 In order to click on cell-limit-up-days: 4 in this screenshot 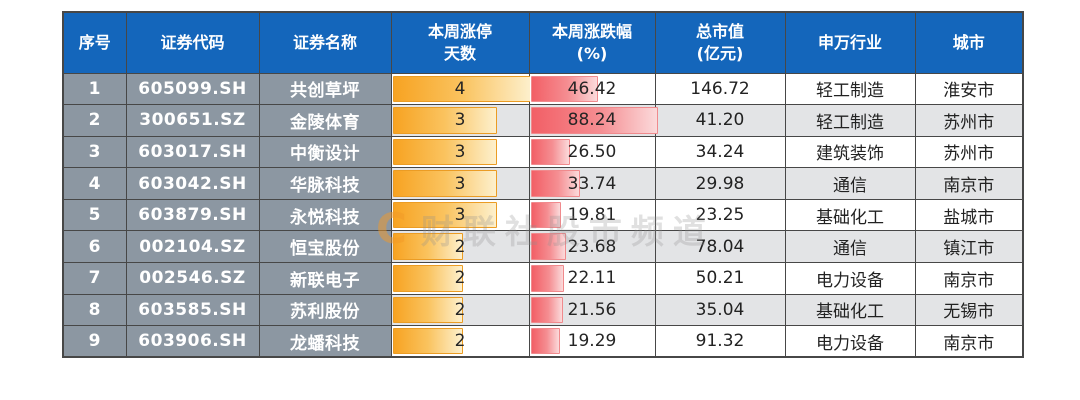, I will do `click(461, 89)`.